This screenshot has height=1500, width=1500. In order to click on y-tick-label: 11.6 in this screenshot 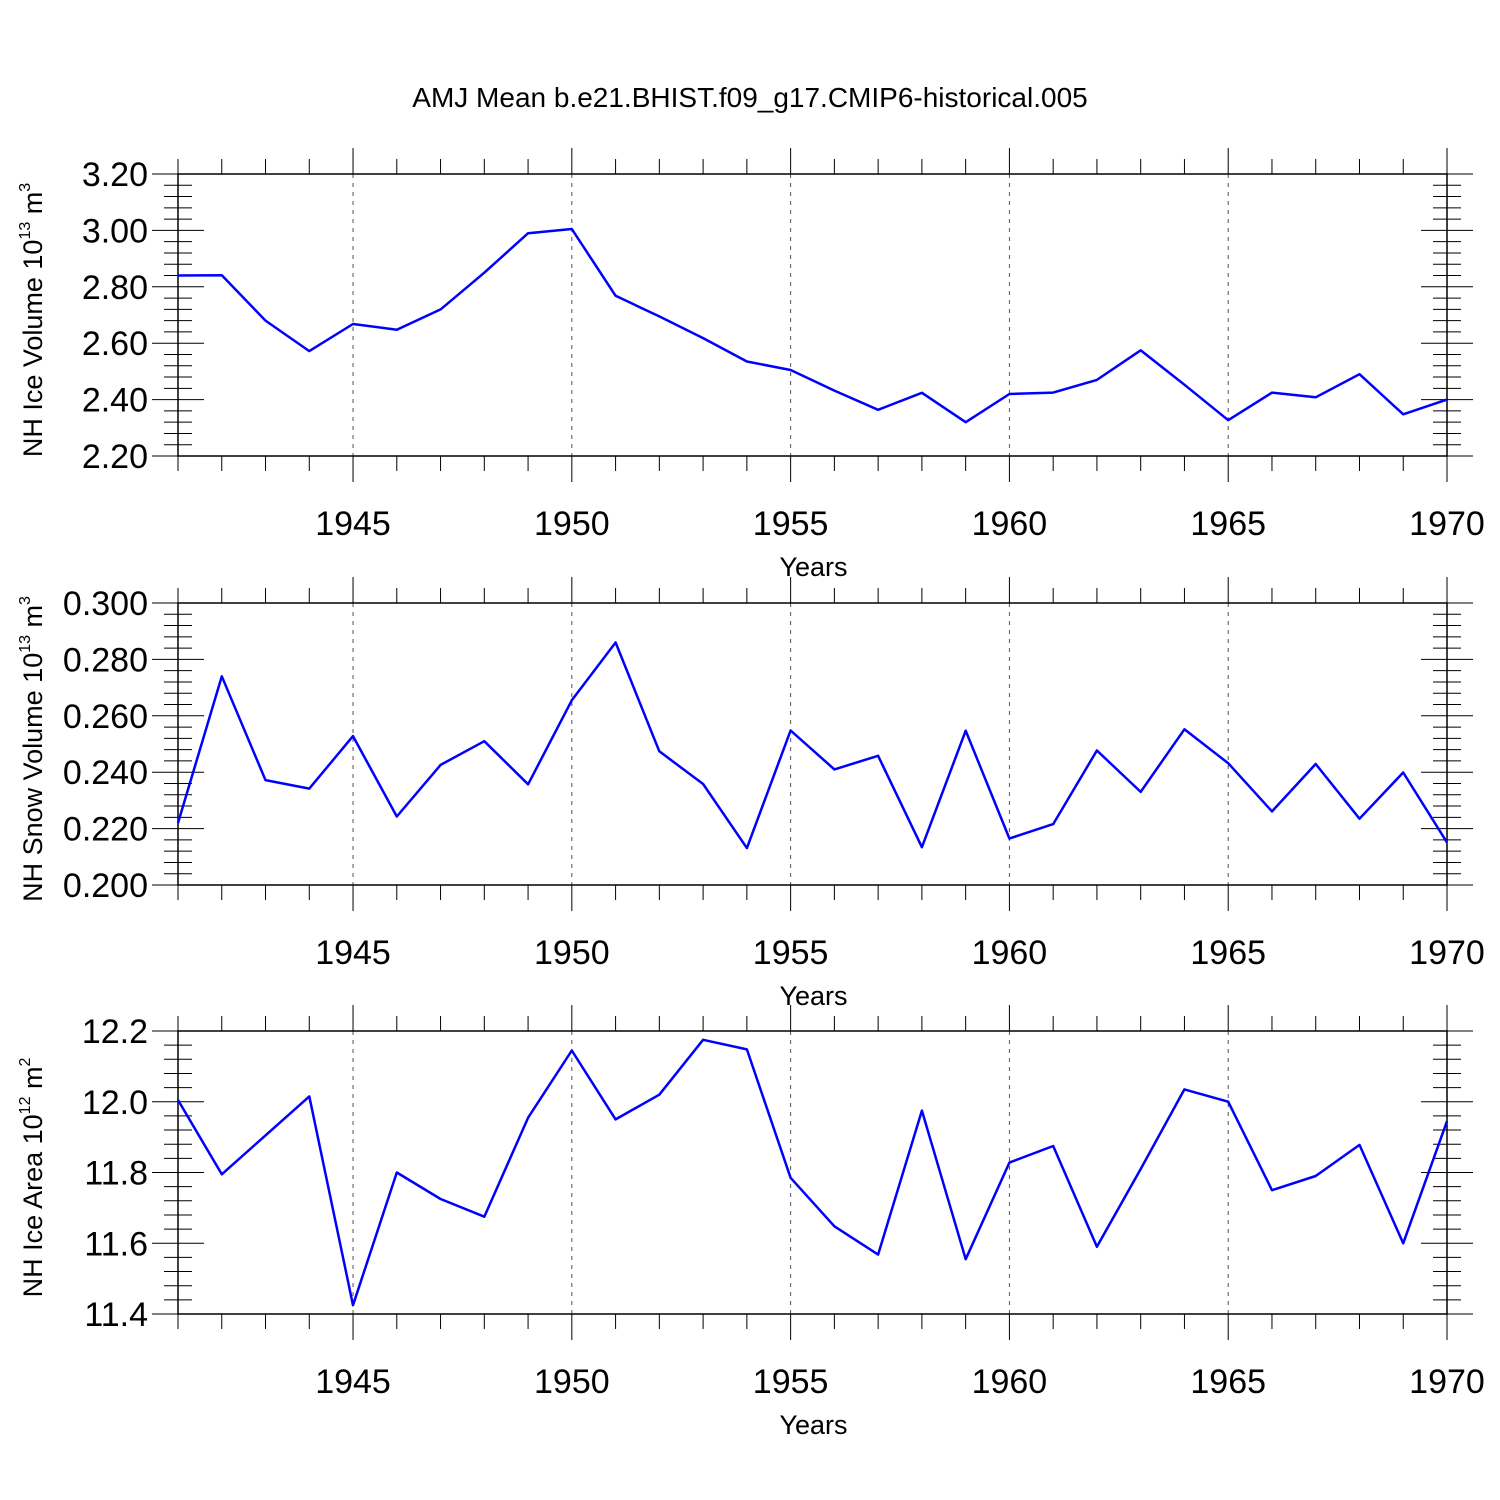, I will do `click(116, 1244)`.